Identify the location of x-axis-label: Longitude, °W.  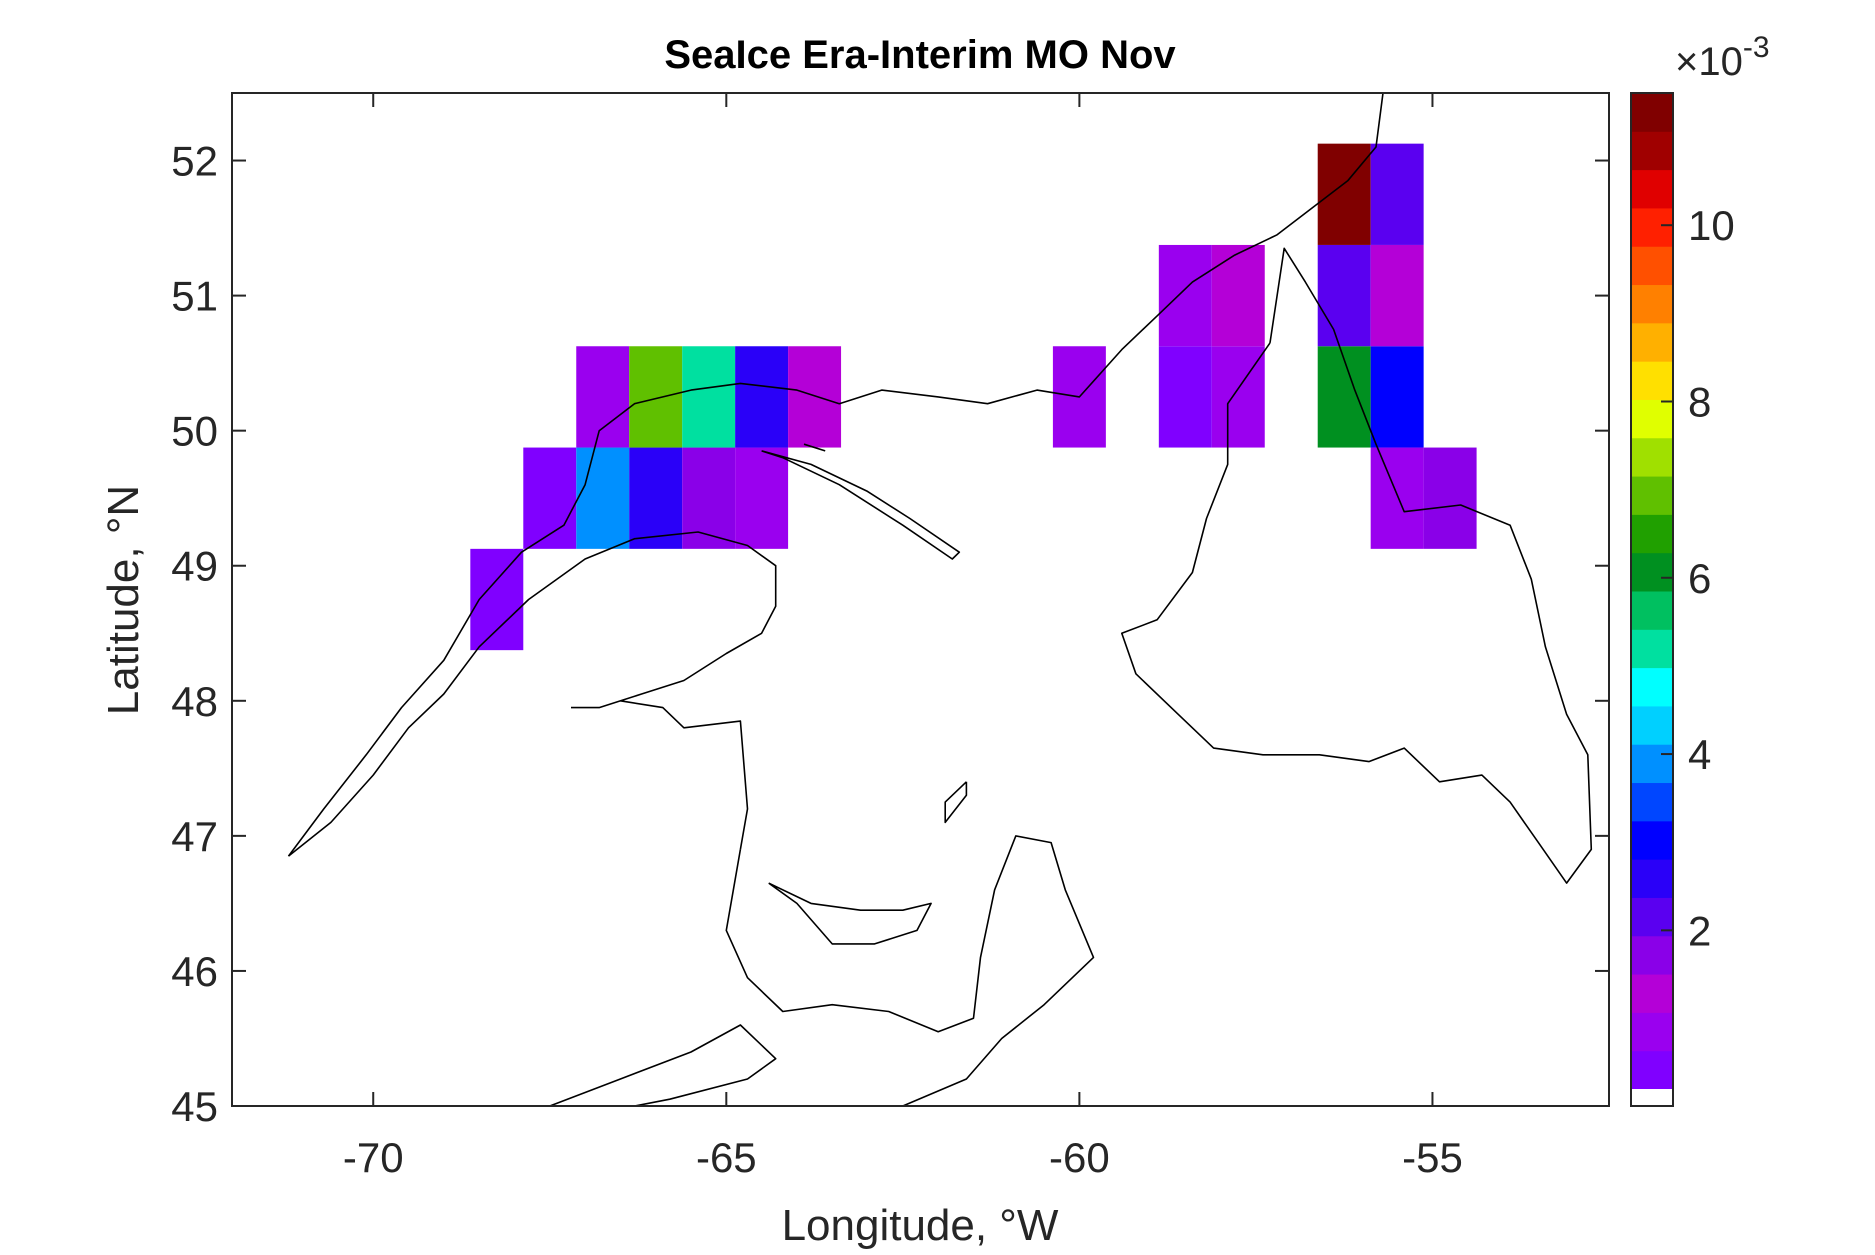
(920, 1225).